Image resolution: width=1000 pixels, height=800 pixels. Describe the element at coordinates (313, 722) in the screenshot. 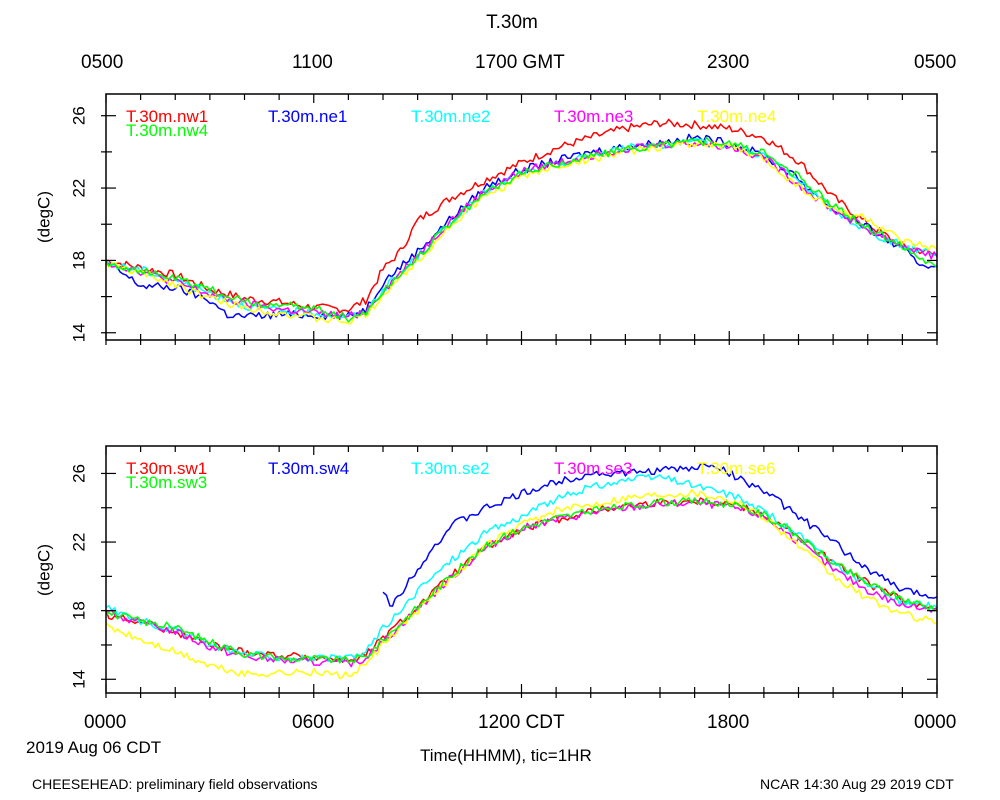

I see `cdt-tick-label: 0600` at that location.